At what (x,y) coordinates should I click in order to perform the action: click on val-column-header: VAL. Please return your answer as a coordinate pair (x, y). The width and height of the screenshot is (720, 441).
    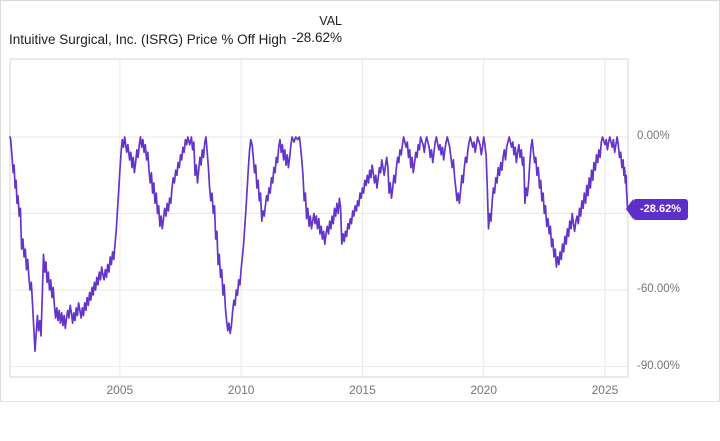
    Looking at the image, I should click on (330, 21).